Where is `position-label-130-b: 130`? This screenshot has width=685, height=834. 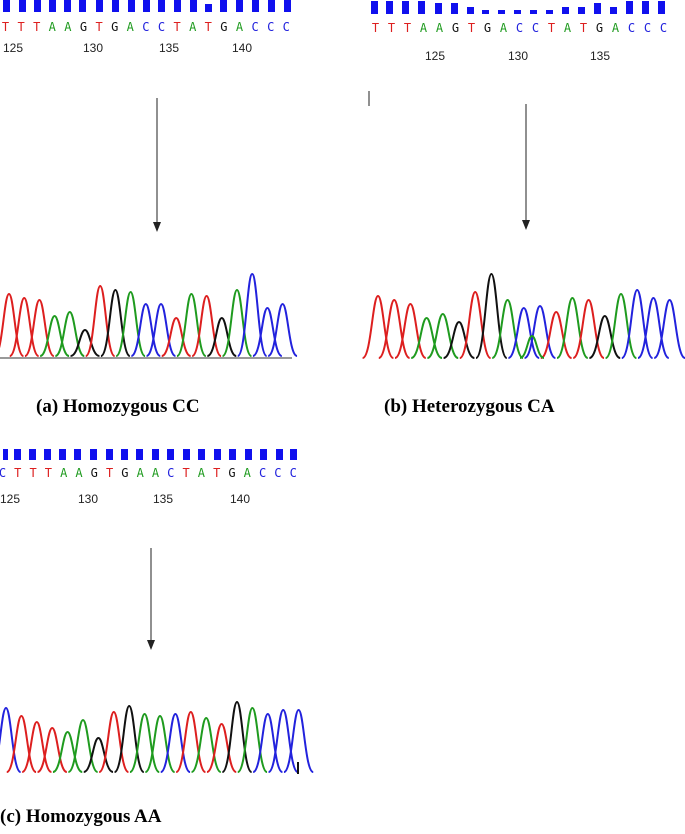 position-label-130-b: 130 is located at coordinates (518, 56).